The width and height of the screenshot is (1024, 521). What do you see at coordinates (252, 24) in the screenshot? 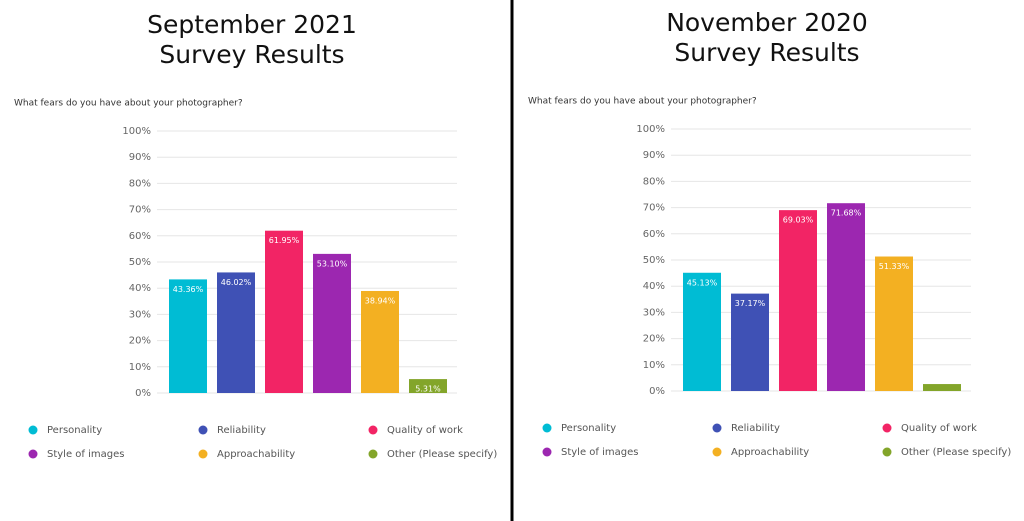
I see `chart-title: September 2021` at bounding box center [252, 24].